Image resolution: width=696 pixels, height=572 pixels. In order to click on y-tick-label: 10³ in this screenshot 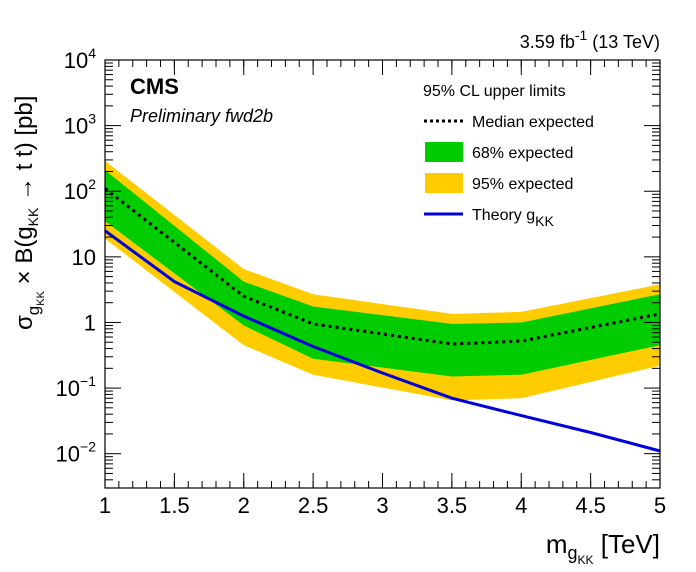, I will do `click(80, 125)`.